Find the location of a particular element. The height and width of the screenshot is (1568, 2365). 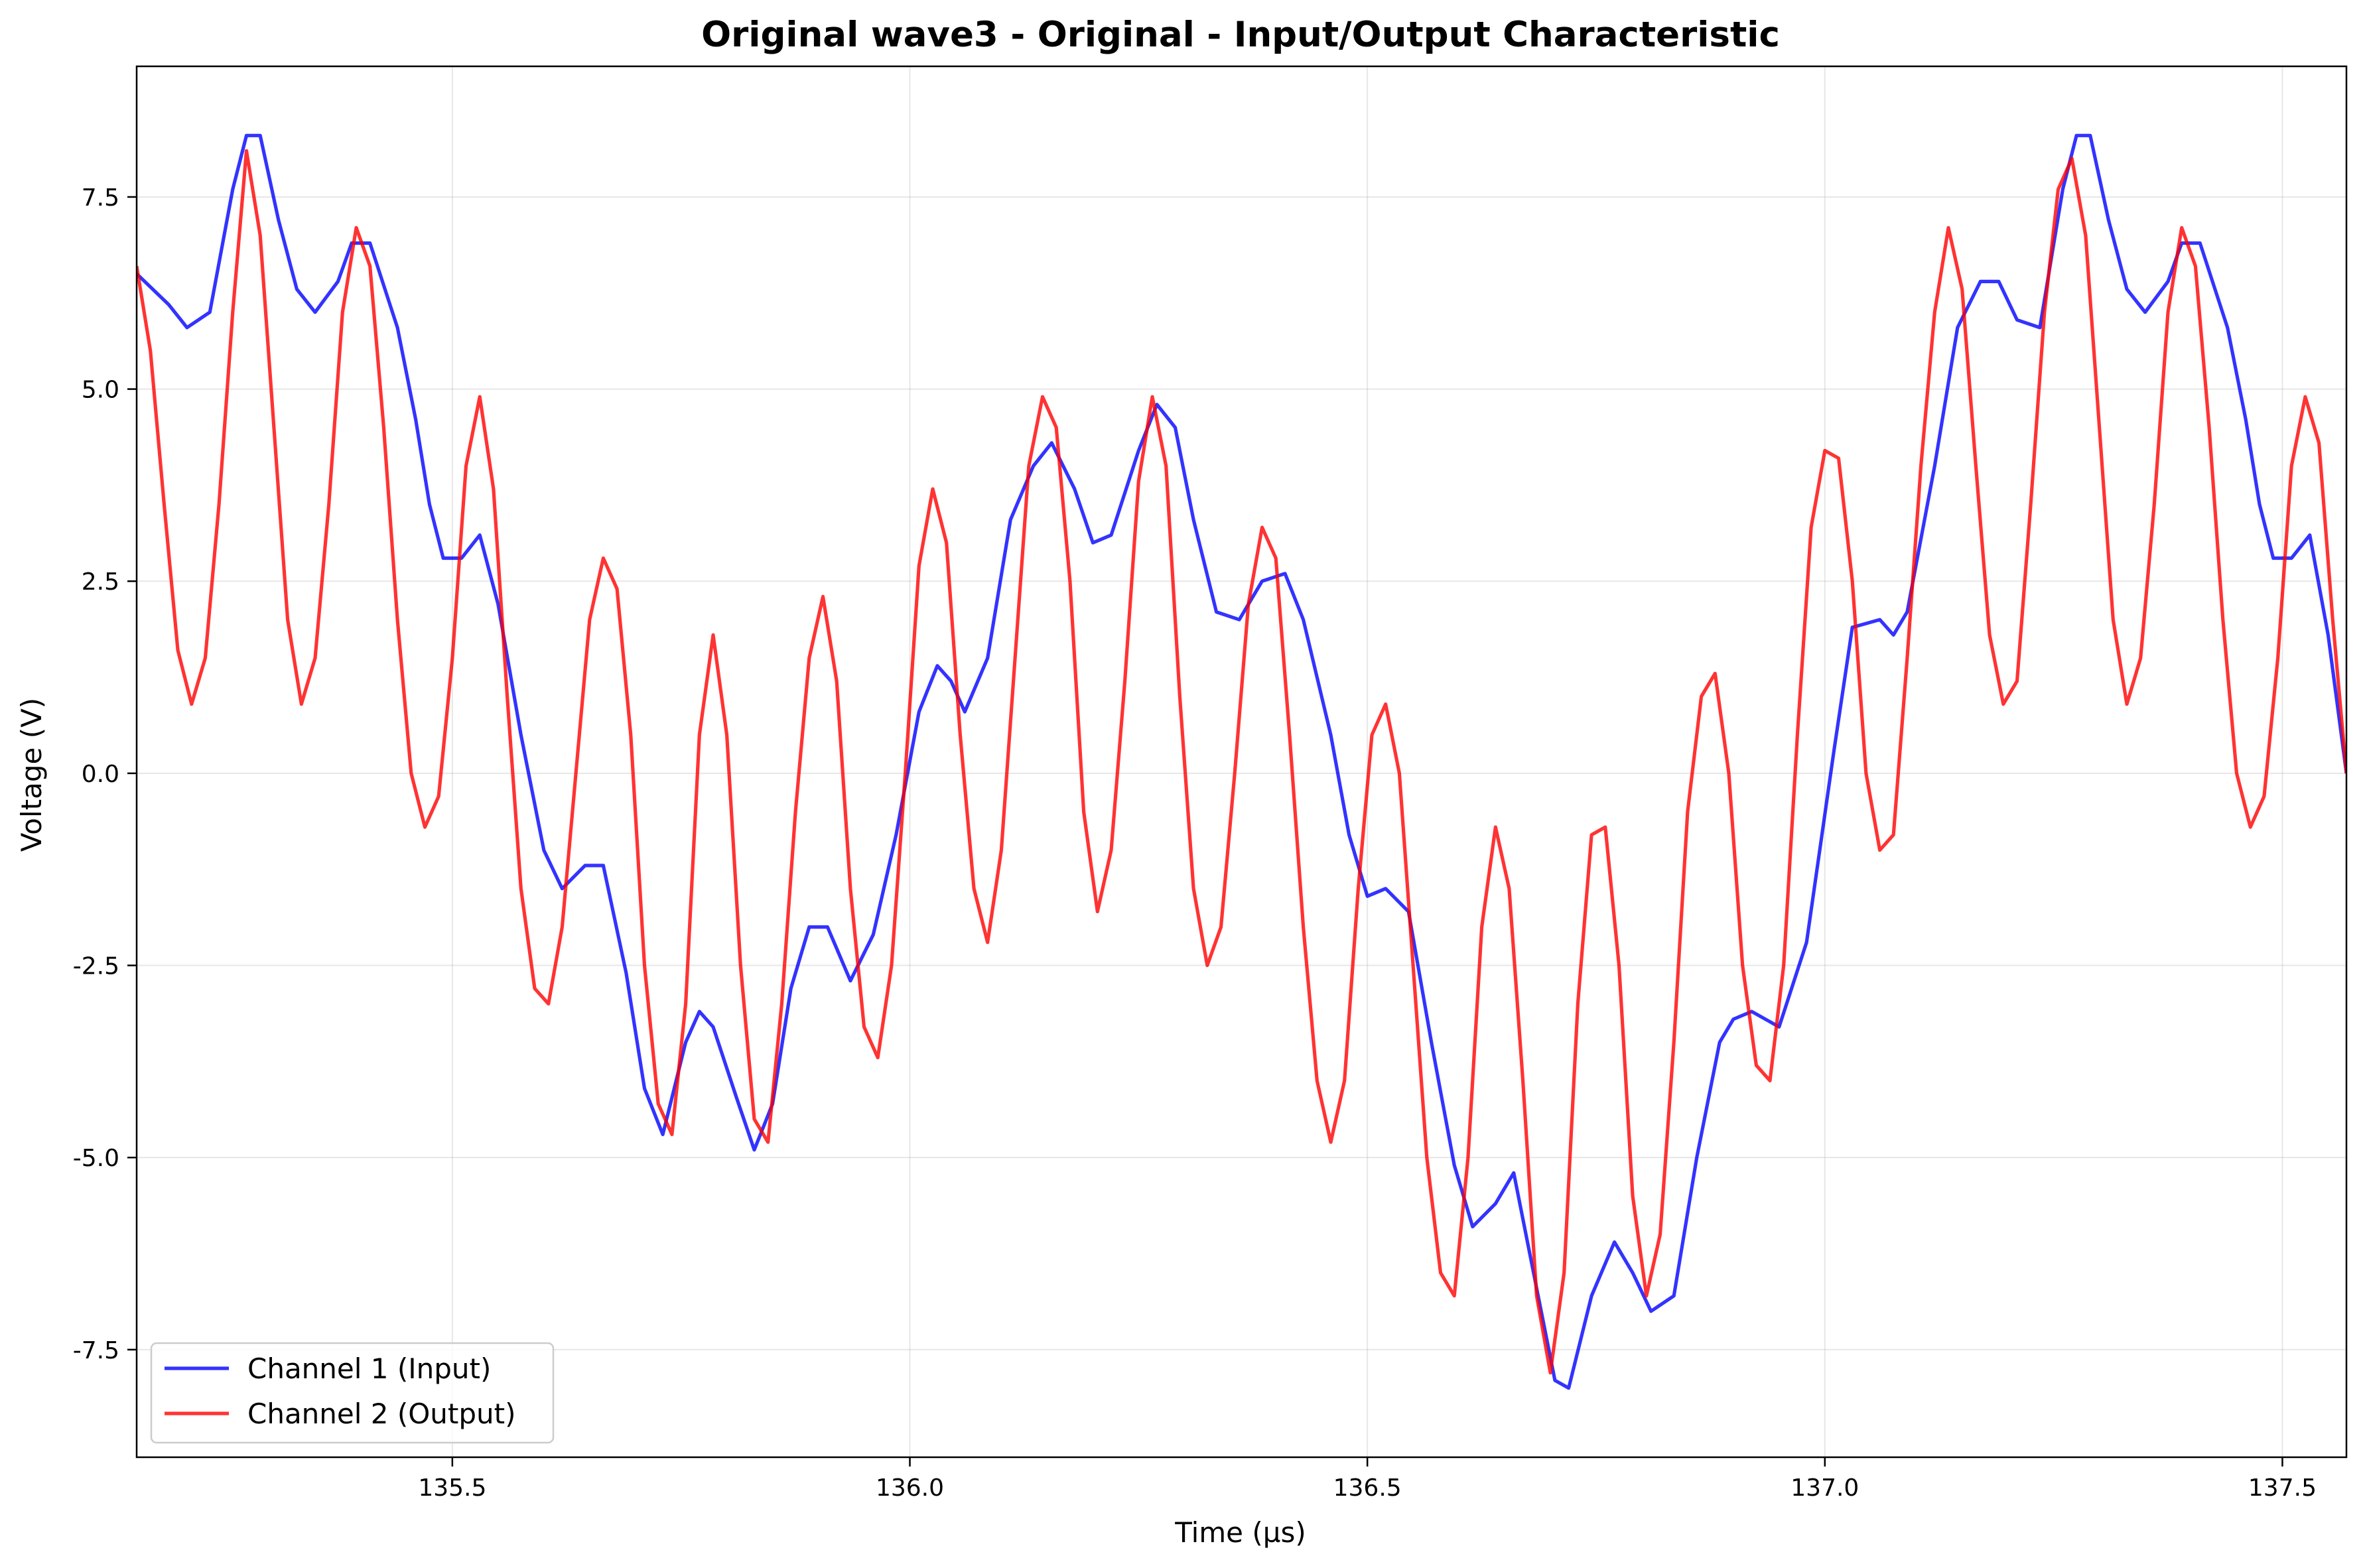

legend: Channel 1 (Input) Channel 2 (Output) is located at coordinates (352, 1393).